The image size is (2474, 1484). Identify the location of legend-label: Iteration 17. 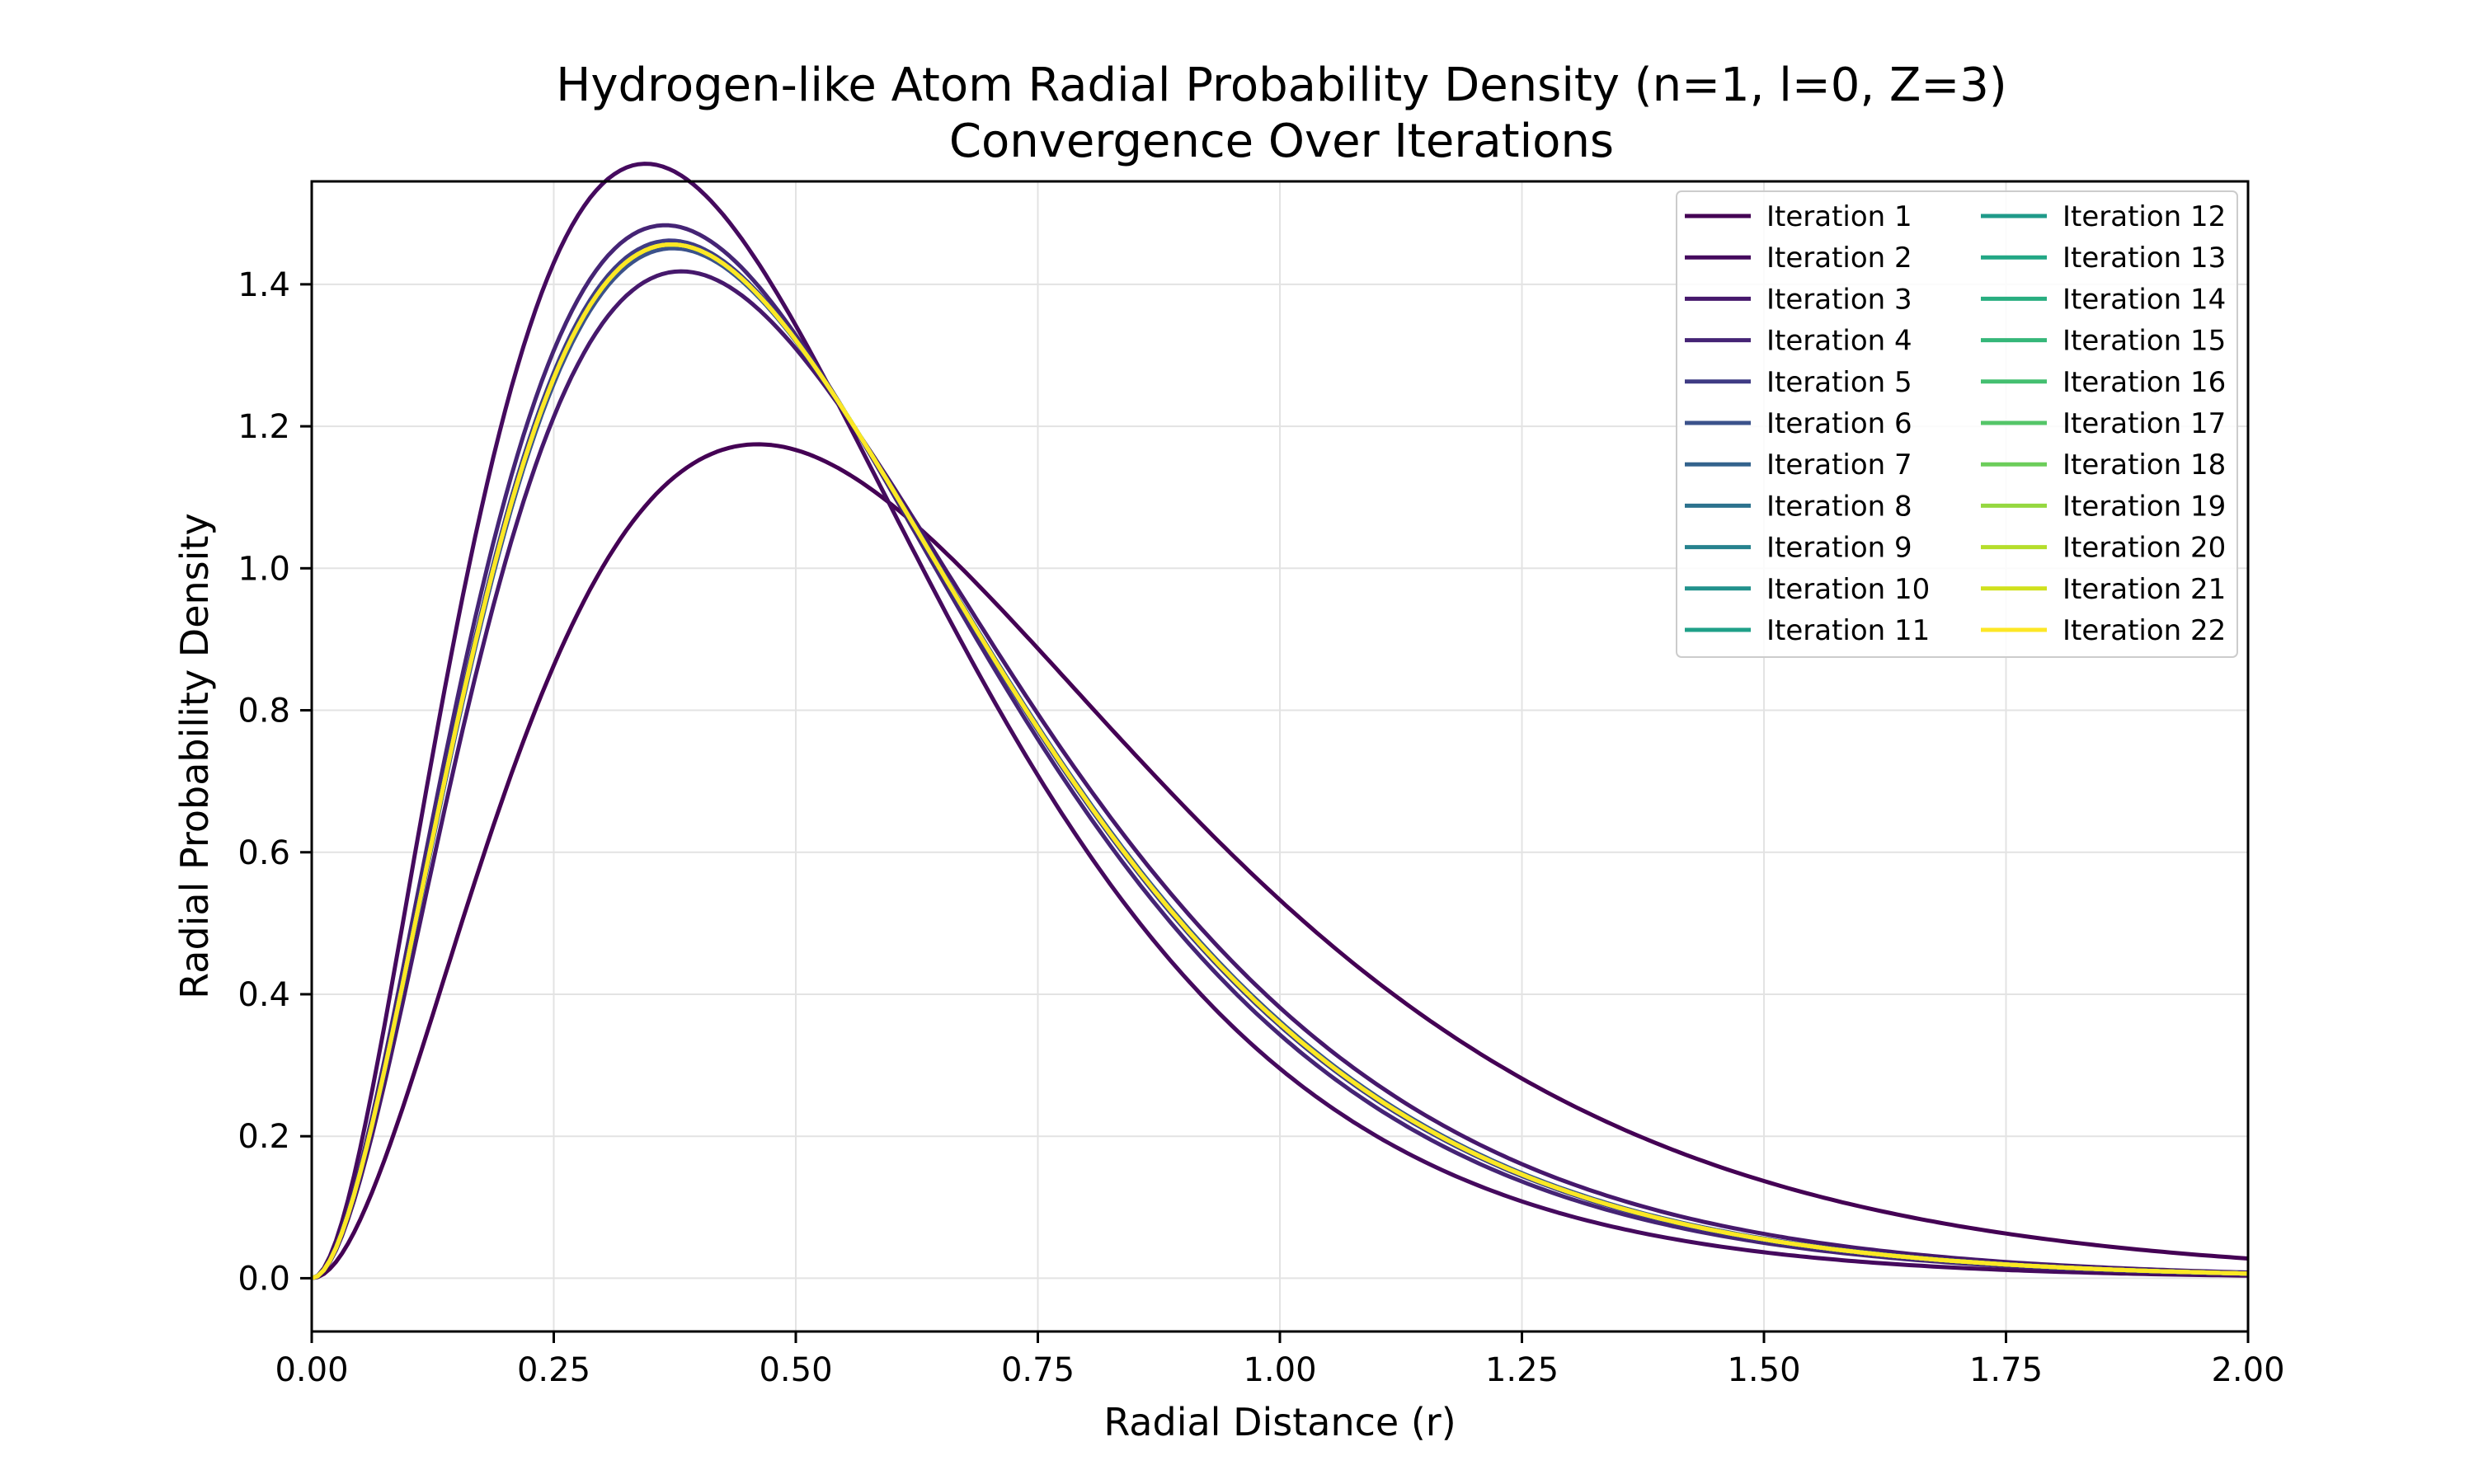
(2144, 423).